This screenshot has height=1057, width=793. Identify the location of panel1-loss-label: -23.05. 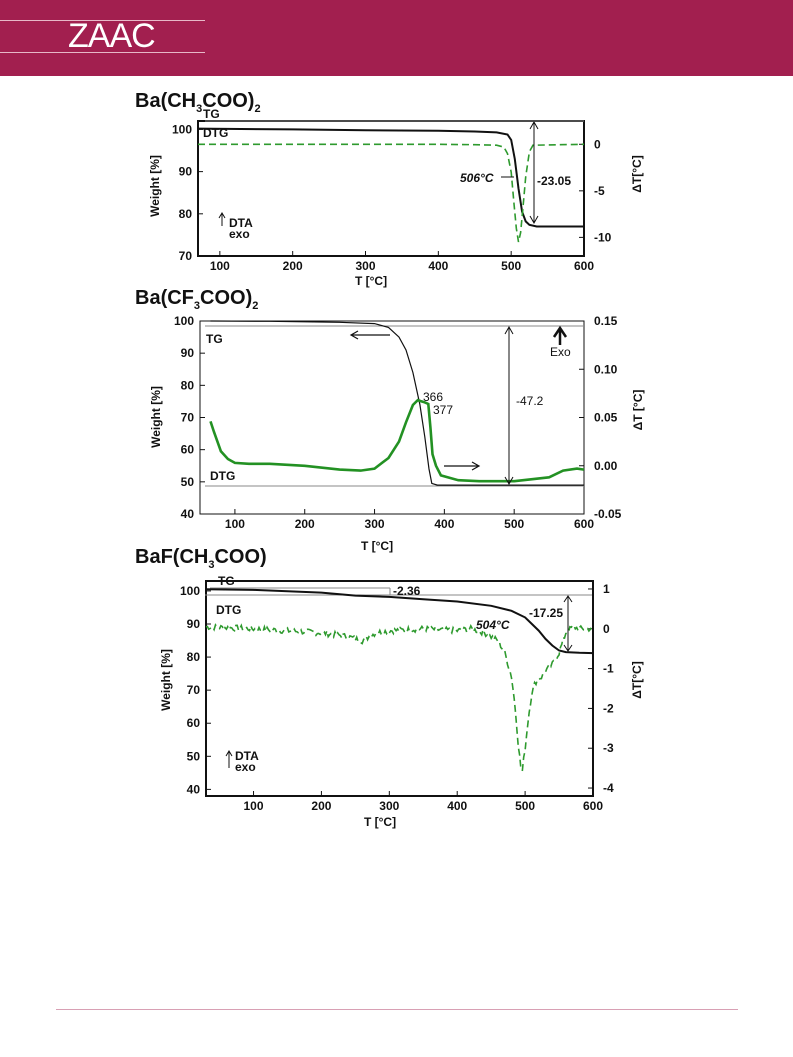
(554, 181).